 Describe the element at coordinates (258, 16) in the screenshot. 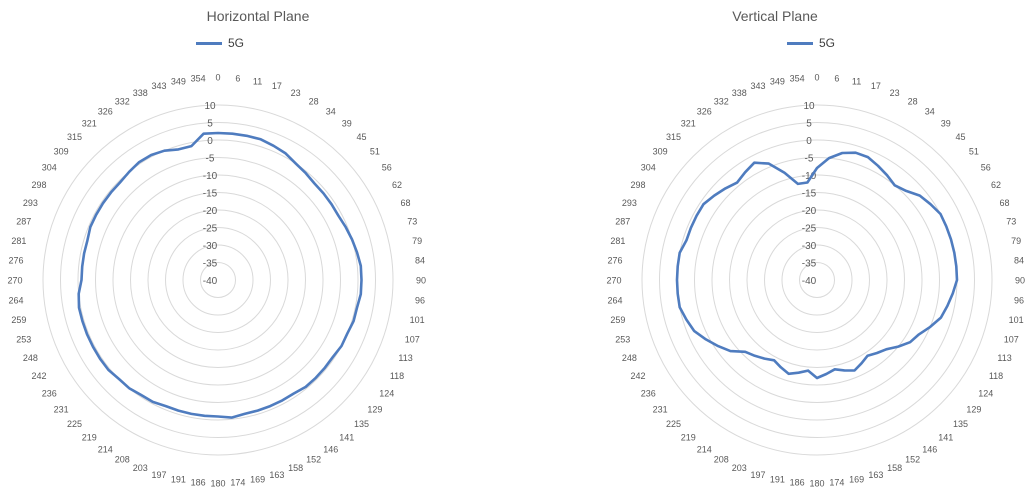

I see `chart-title: Horizontal Plane` at that location.